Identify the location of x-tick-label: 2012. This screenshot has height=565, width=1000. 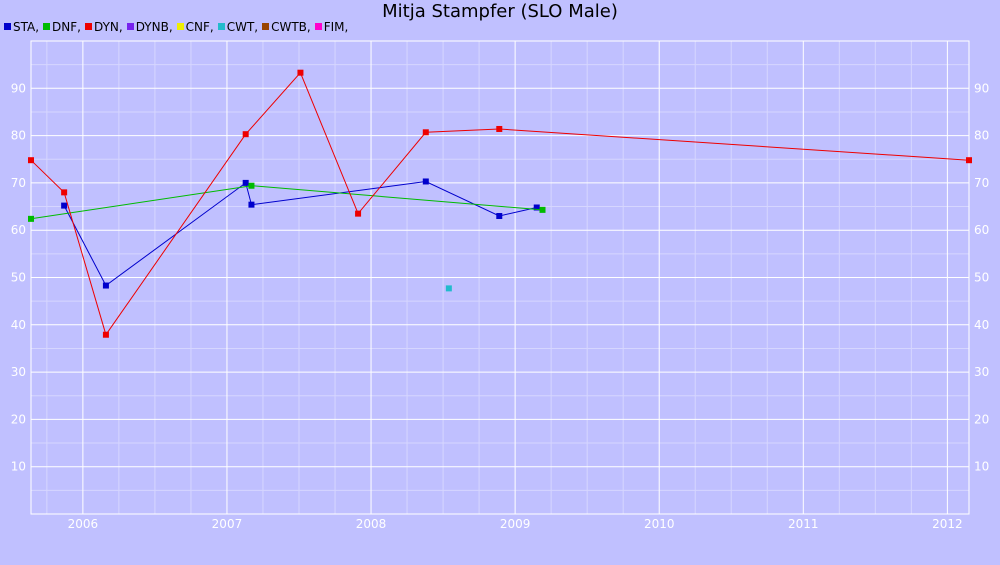
(947, 524).